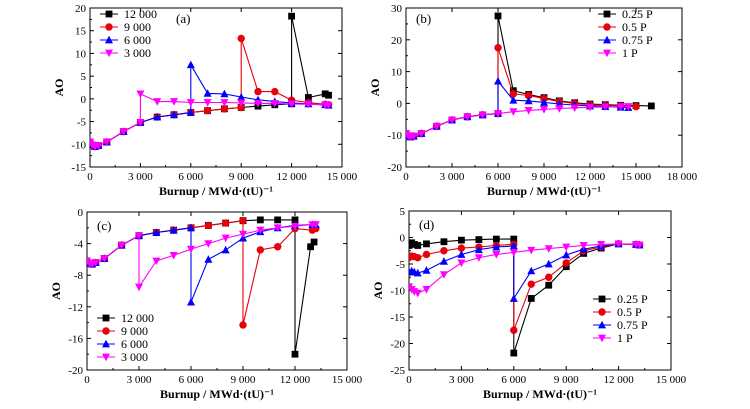 The width and height of the screenshot is (750, 409). Describe the element at coordinates (394, 136) in the screenshot. I see `y-tick-label: -10` at that location.